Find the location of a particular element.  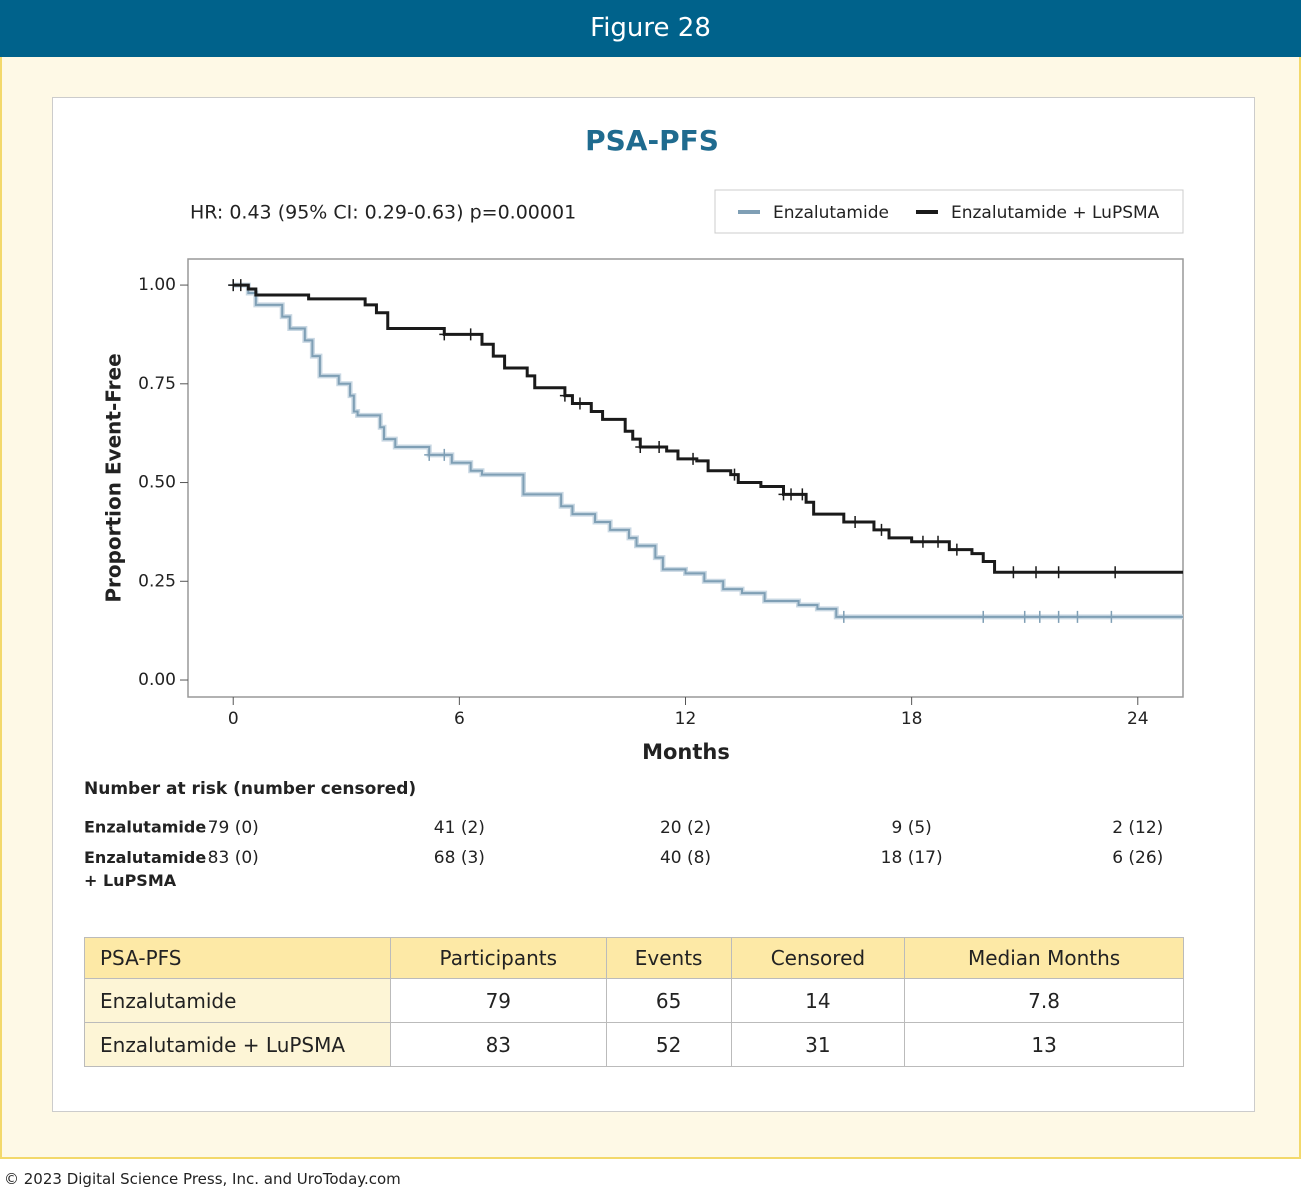

legend-box is located at coordinates (949, 211).